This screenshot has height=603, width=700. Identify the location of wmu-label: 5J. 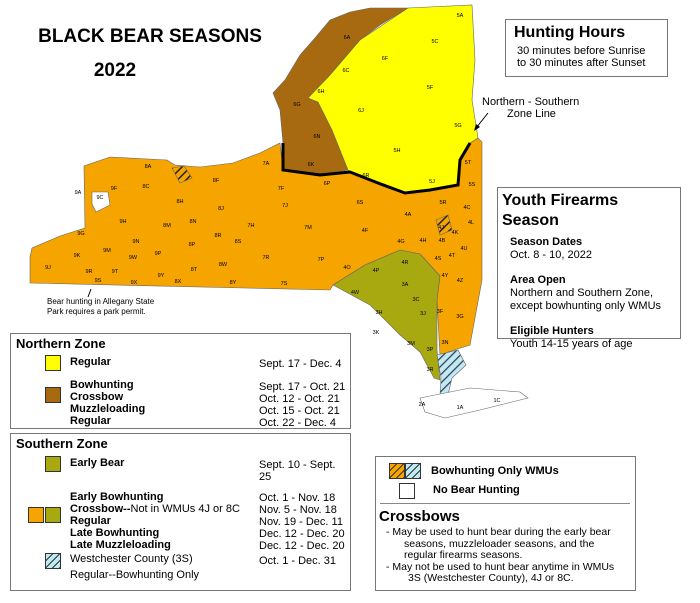
(432, 182).